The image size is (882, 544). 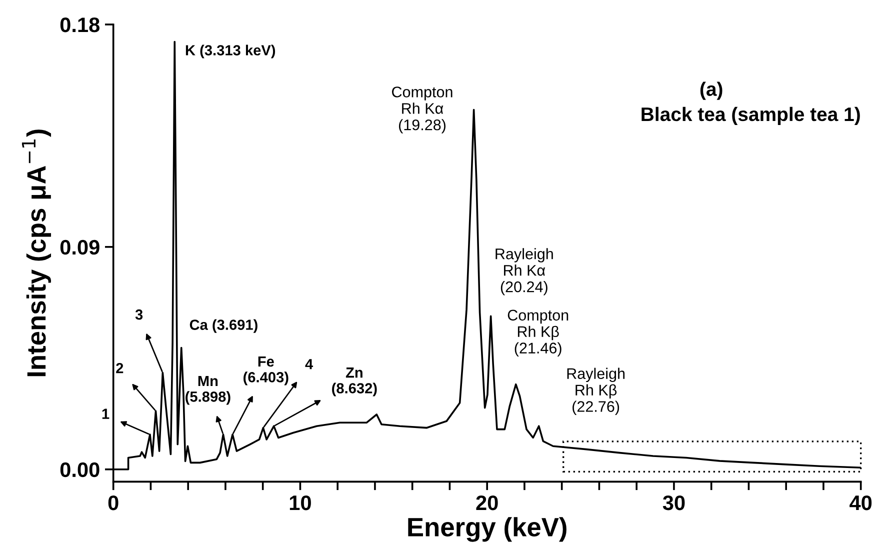 I want to click on annotation: Ca (3.691), so click(x=224, y=326).